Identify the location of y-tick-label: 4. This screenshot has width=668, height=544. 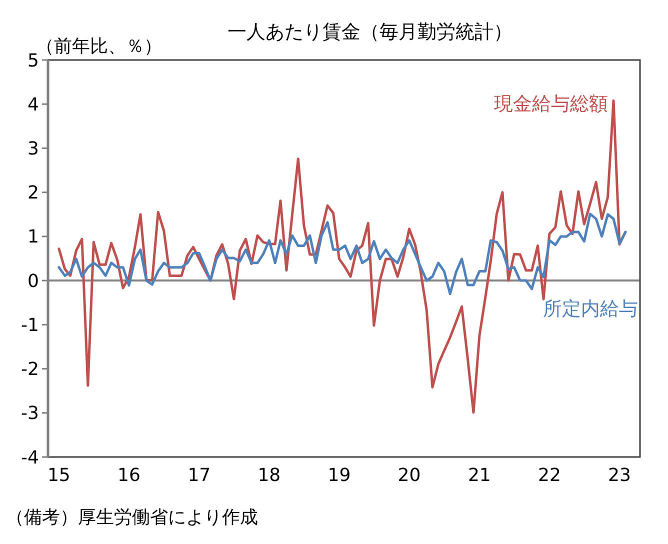
(33, 105).